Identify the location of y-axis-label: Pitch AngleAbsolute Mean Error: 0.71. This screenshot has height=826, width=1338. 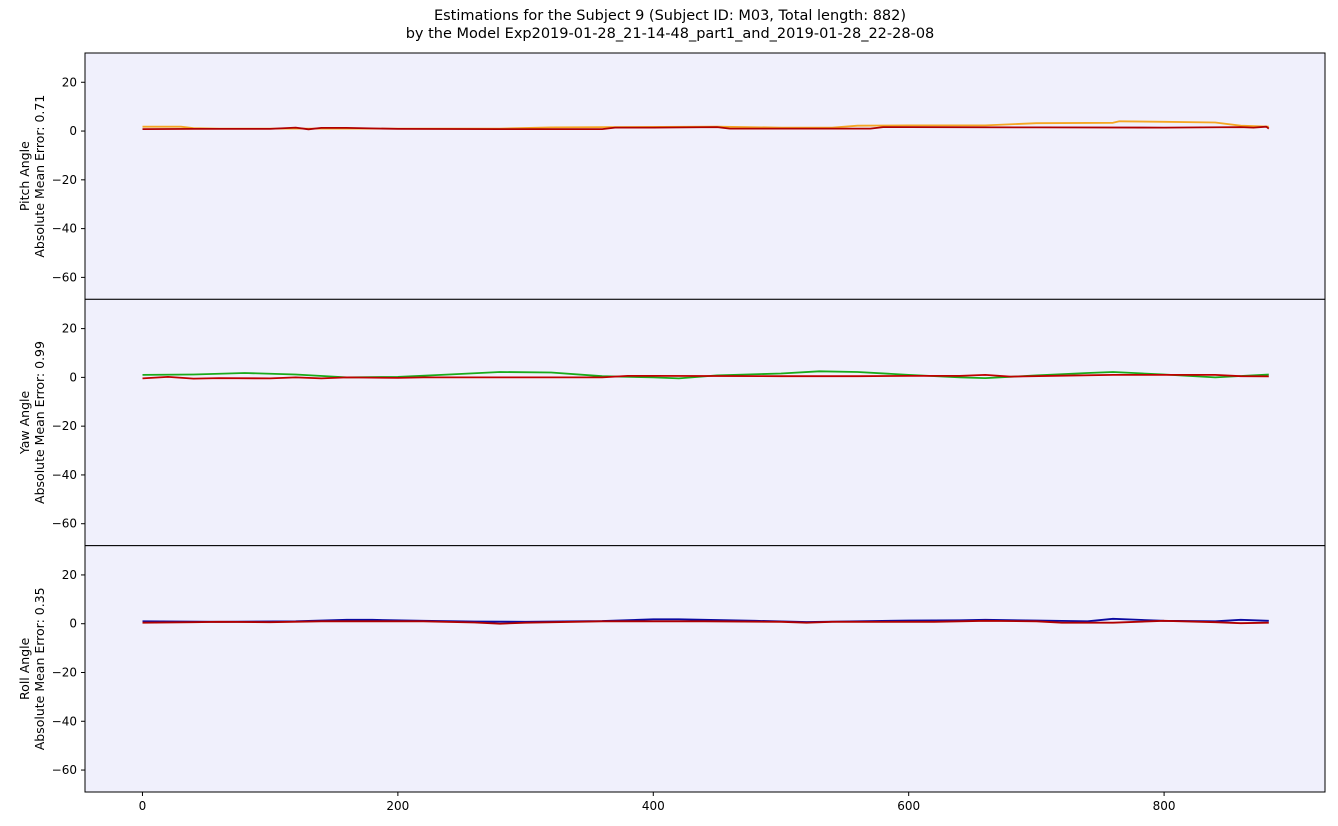
(32, 176).